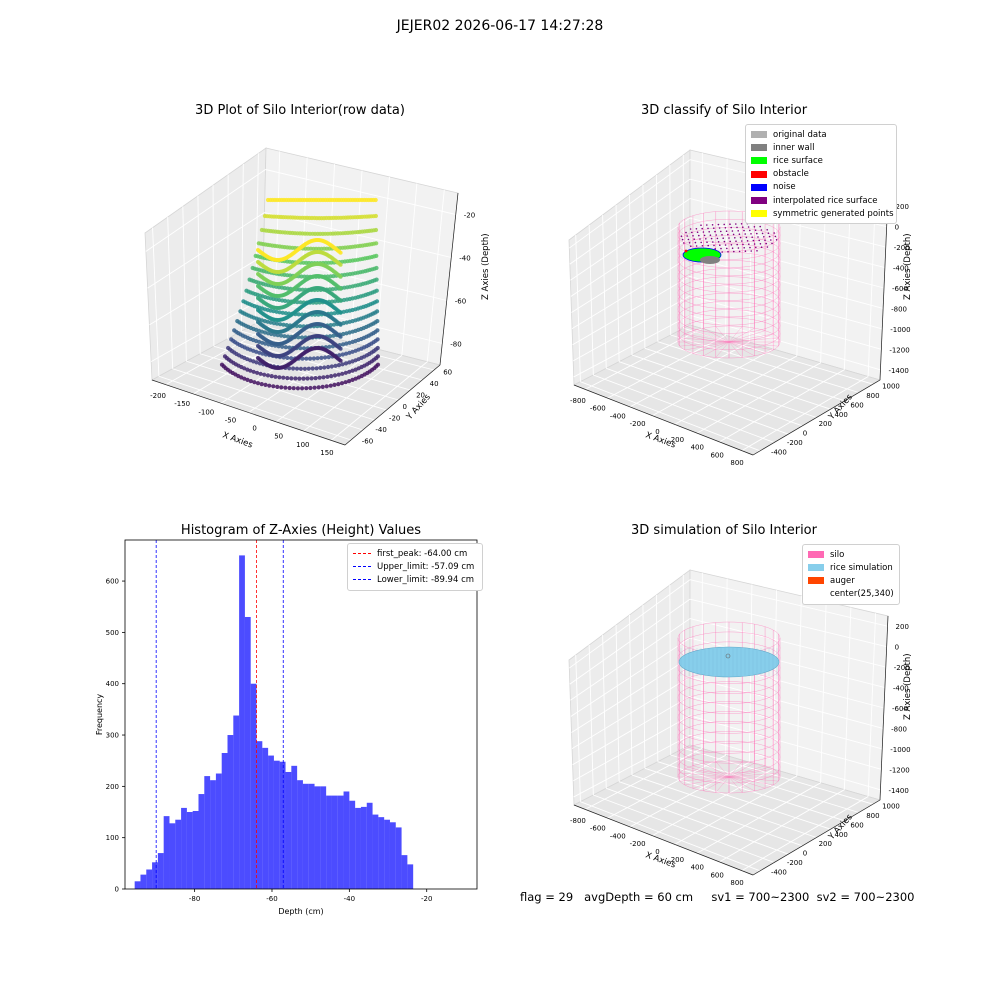  What do you see at coordinates (254, 429) in the screenshot?
I see `x-tick-label: 0` at bounding box center [254, 429].